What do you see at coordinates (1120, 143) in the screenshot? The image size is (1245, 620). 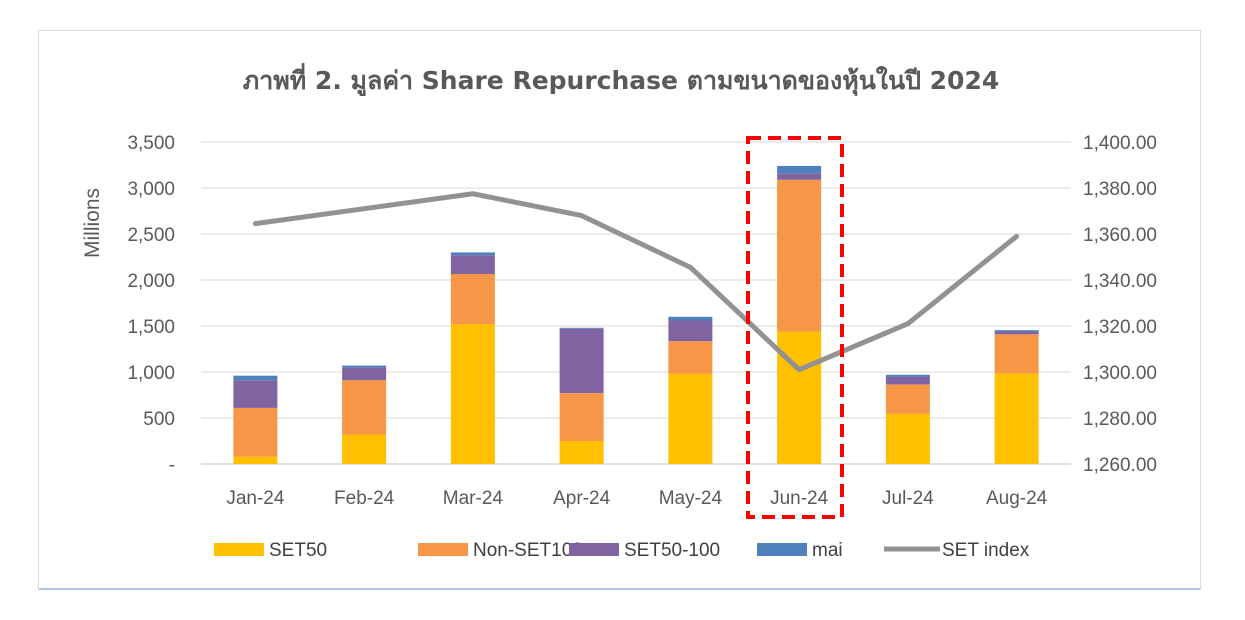 I see `y2-tick-label: 1,400.00` at bounding box center [1120, 143].